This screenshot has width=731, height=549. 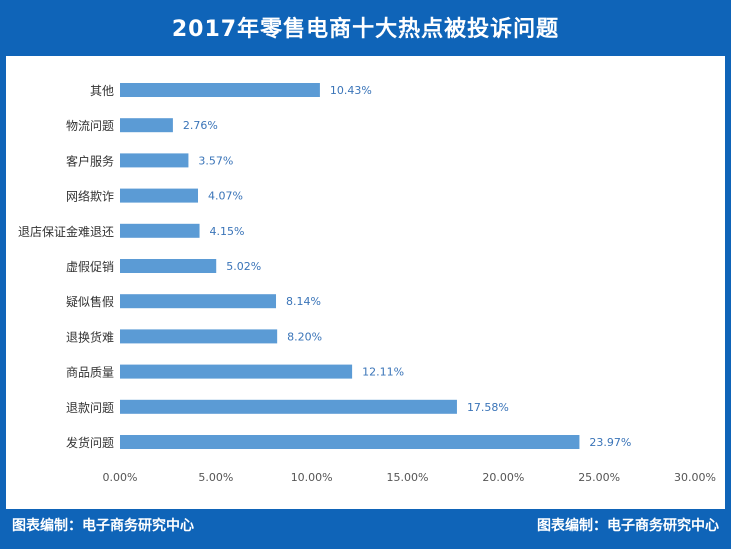 What do you see at coordinates (628, 526) in the screenshot?
I see `footer-credit-right: 图表编制：电子商务研究中心` at bounding box center [628, 526].